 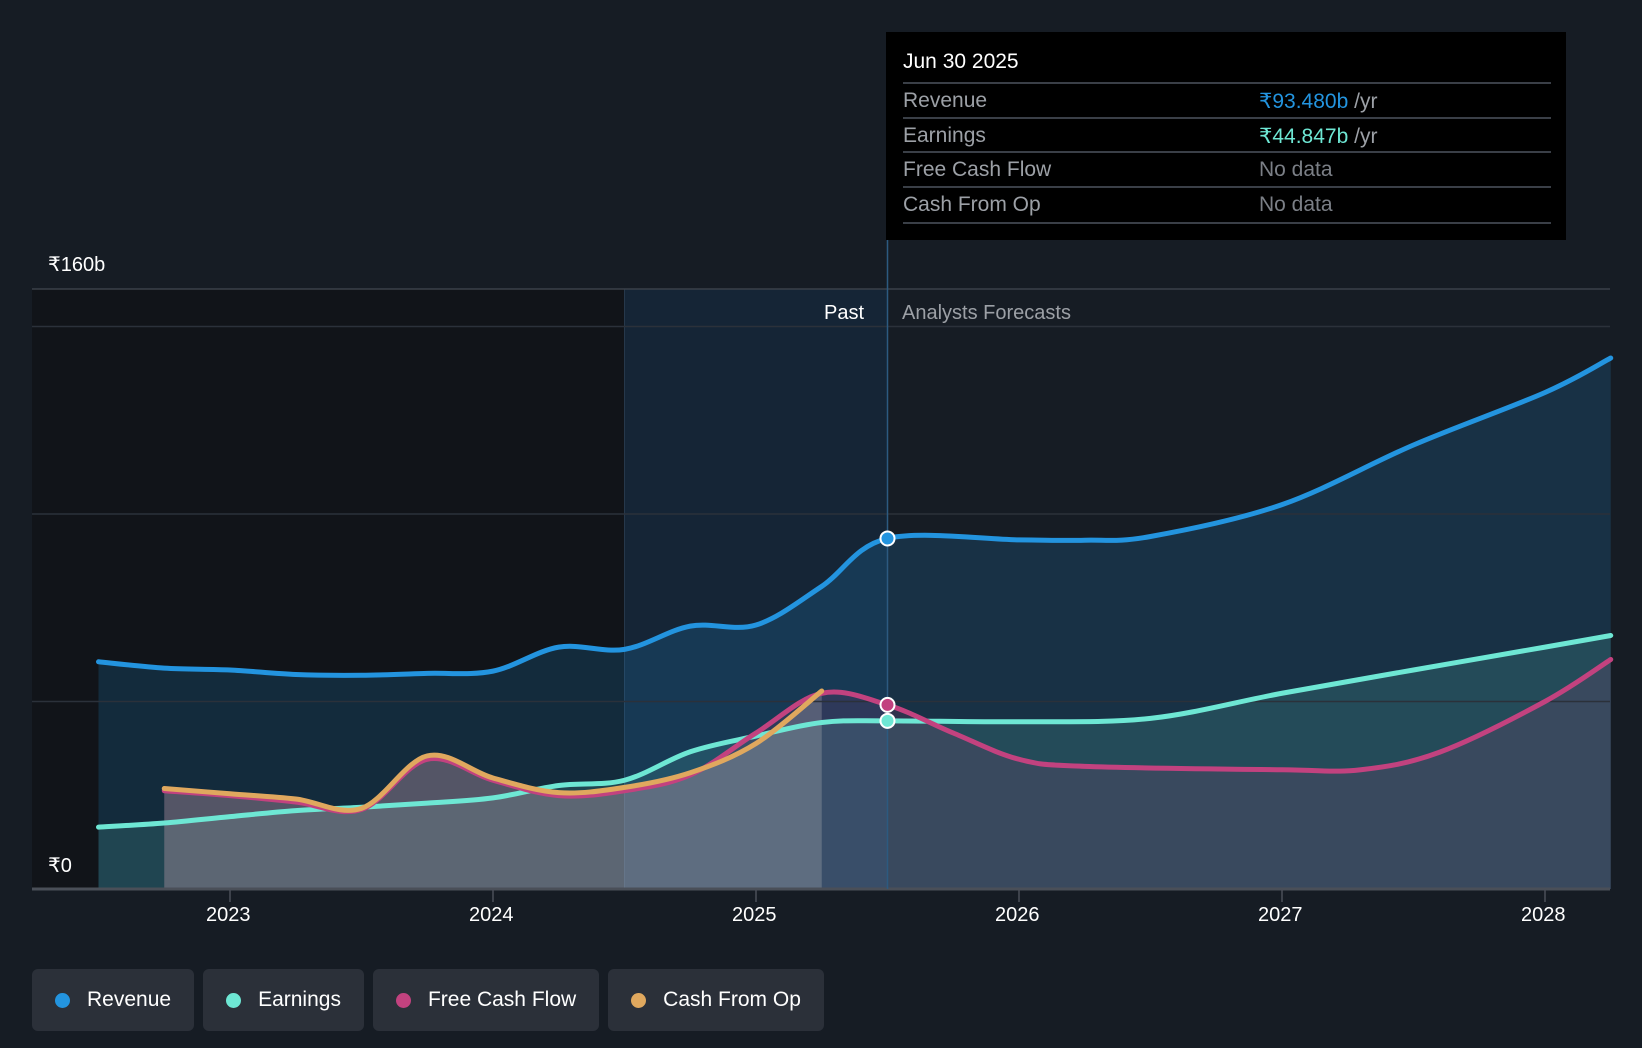 I want to click on tooltip-row: Earnings ₹44.847b /yr, so click(x=1227, y=134).